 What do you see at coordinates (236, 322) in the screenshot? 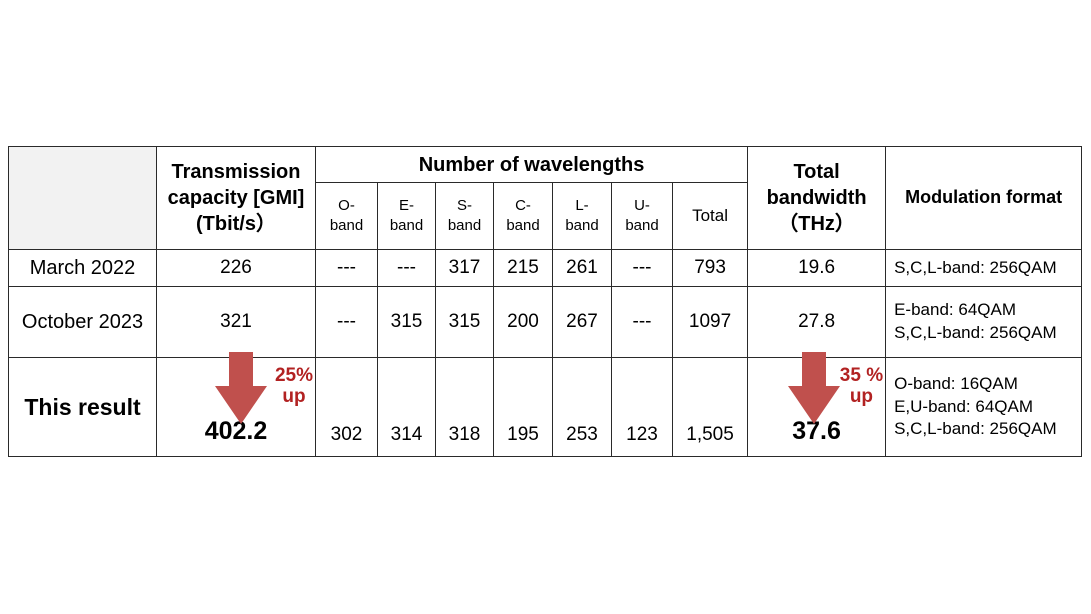
I see `capacity-cell: 321` at bounding box center [236, 322].